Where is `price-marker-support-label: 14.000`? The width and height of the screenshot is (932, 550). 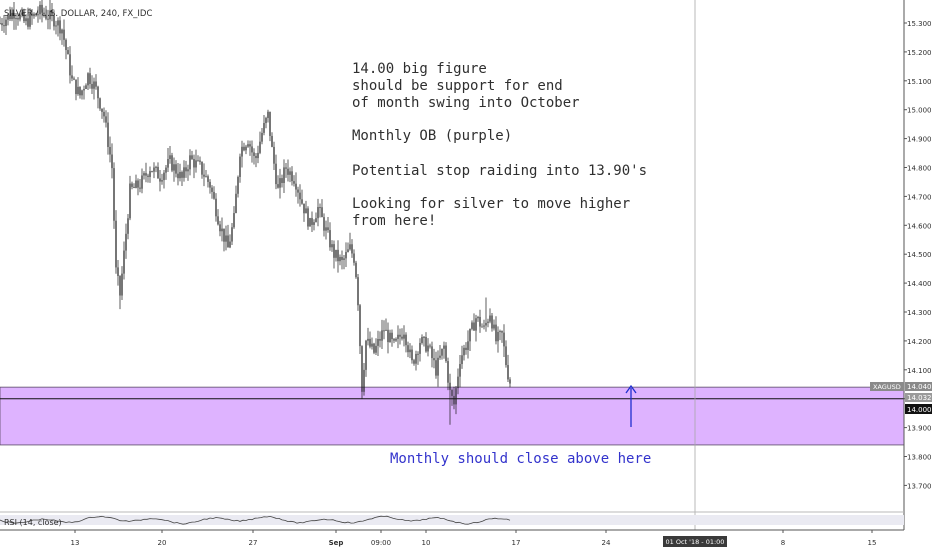
price-marker-support-label: 14.000 is located at coordinates (919, 410).